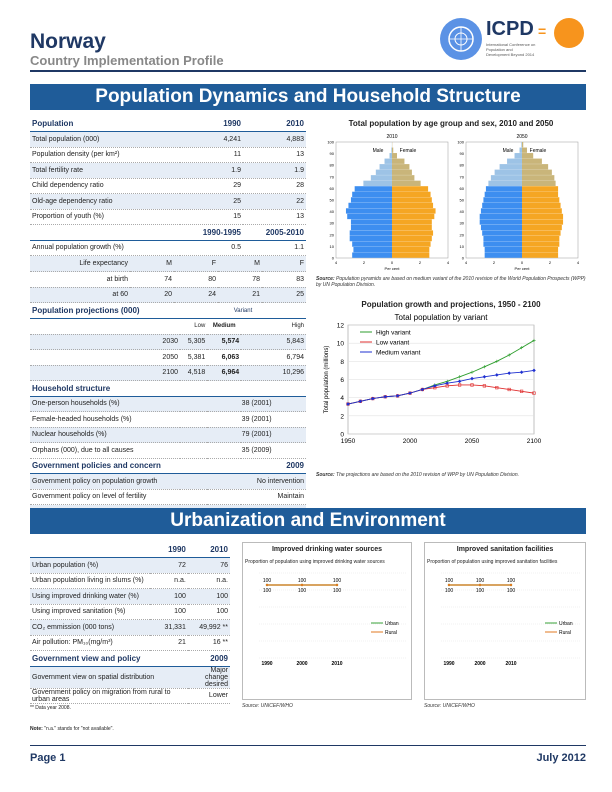 The image size is (612, 792). Describe the element at coordinates (243, 311) in the screenshot. I see `variant-label: Variant` at that location.